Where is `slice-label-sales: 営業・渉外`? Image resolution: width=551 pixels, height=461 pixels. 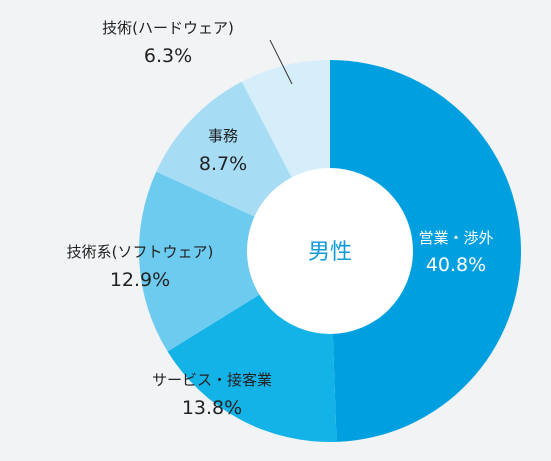 slice-label-sales: 営業・渉外 is located at coordinates (455, 238).